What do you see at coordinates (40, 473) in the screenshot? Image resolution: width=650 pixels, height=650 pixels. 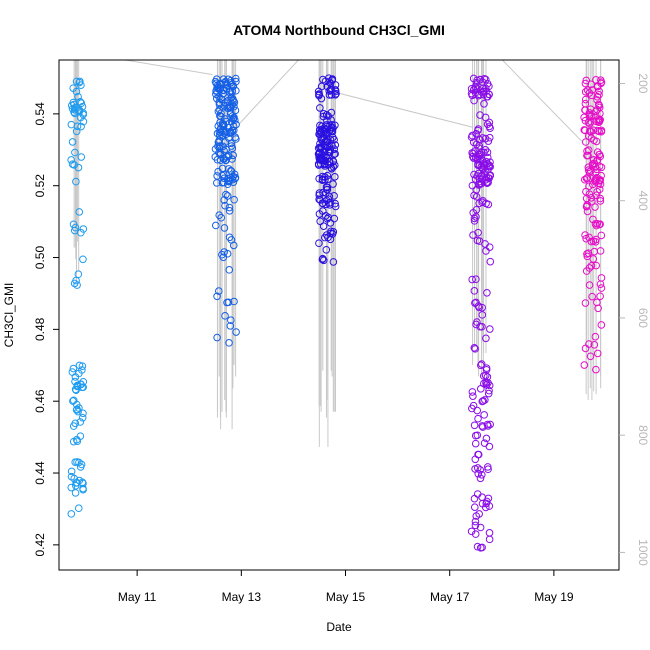 I see `y-tick-label: 0.44` at bounding box center [40, 473].